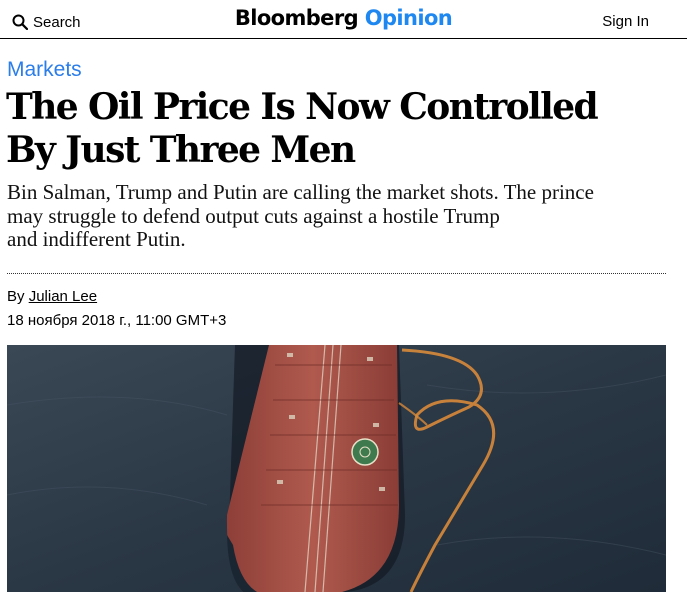  Describe the element at coordinates (44, 69) in the screenshot. I see `section-link-markets: Markets` at that location.